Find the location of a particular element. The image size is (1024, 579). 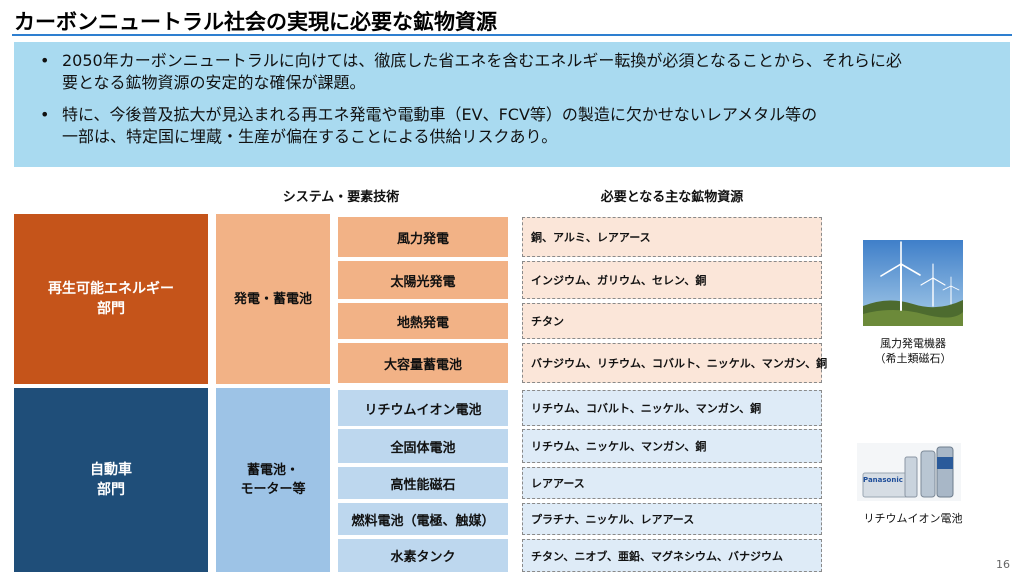

wind-turbine-photo is located at coordinates (913, 283).